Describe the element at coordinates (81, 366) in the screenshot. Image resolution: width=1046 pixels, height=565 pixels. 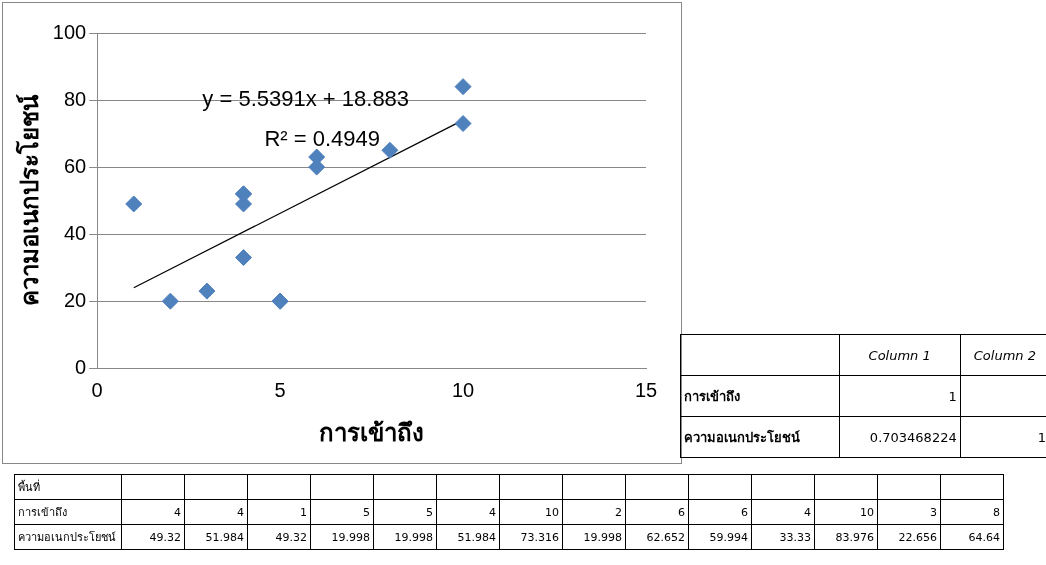
I see `y-tick-label: 0` at that location.